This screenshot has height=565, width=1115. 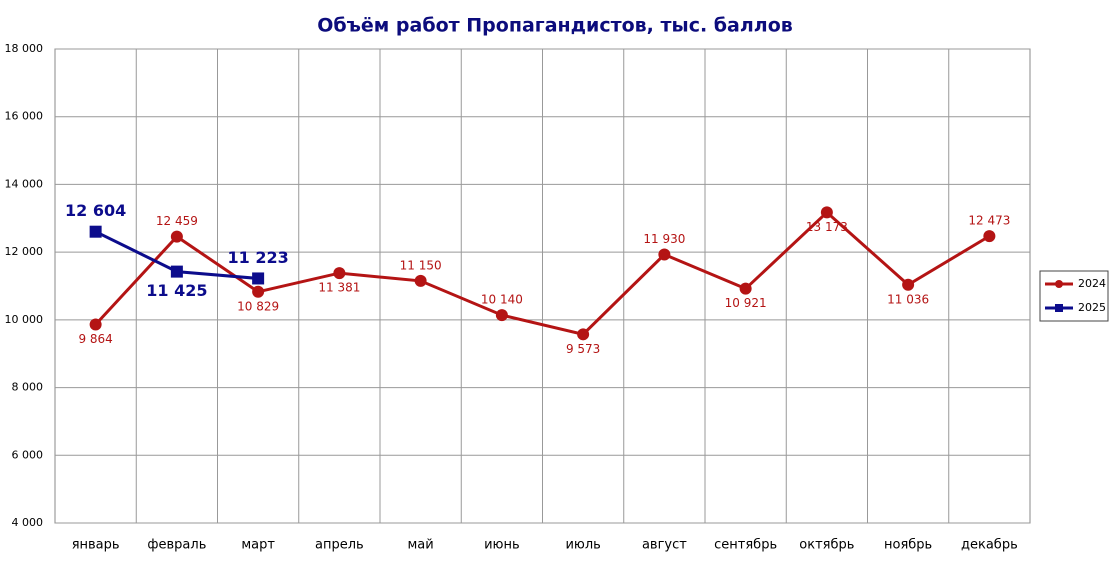 I want to click on y-tick-label: 14 000, so click(x=24, y=183).